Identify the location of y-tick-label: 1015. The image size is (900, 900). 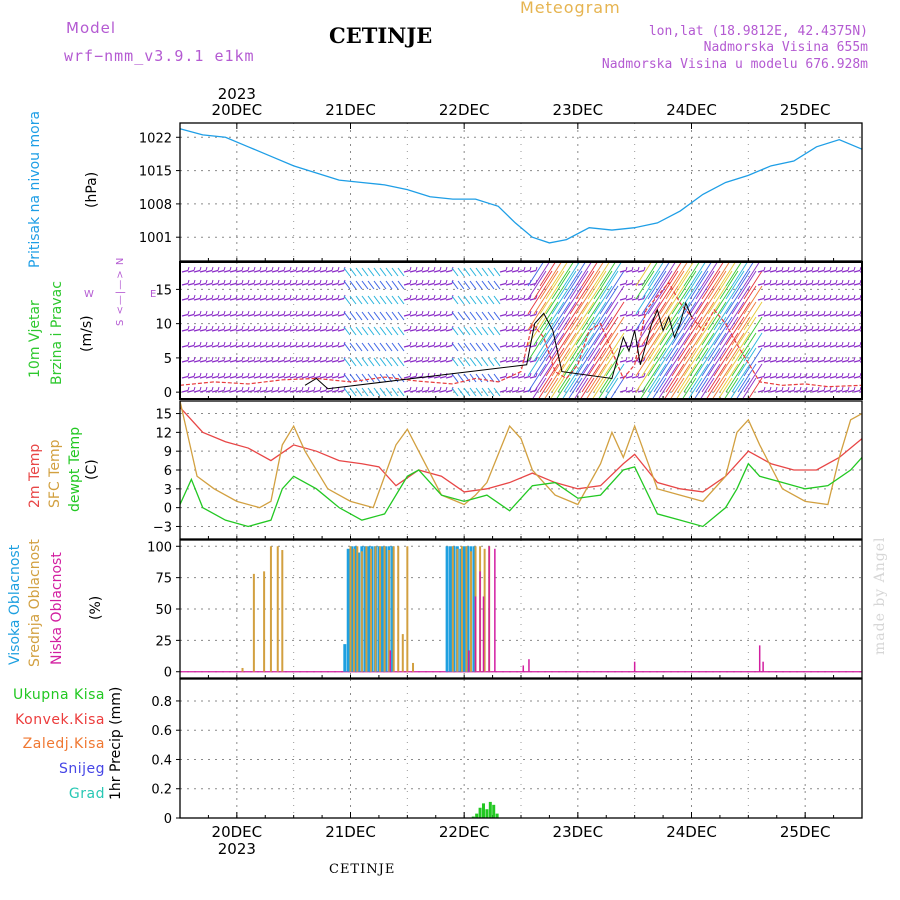
(155, 172).